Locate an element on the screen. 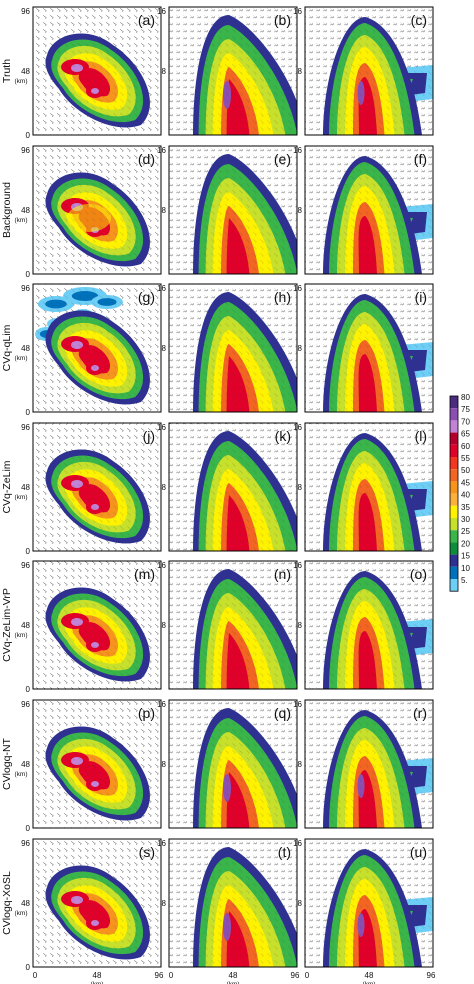 Image resolution: width=474 pixels, height=984 pixels. row-label: CVq-ZeLim-VrP is located at coordinates (7, 625).